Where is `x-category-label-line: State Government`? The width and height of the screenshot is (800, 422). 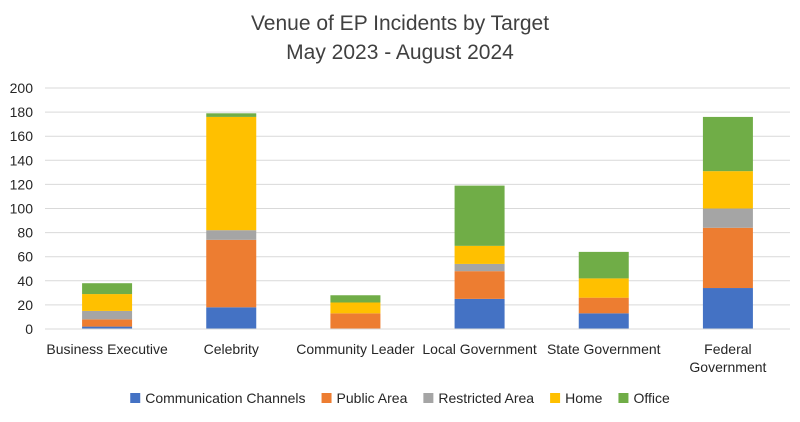
x-category-label-line: State Government is located at coordinates (604, 349).